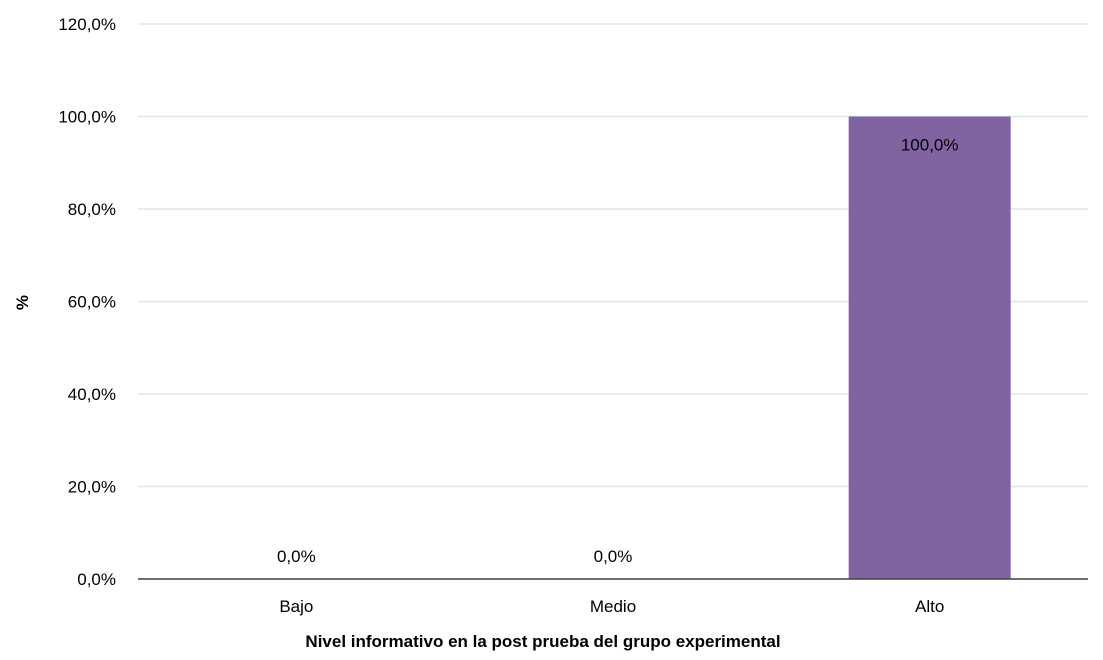 The height and width of the screenshot is (660, 1103). What do you see at coordinates (92, 209) in the screenshot?
I see `y-tick-label: 80,0%` at bounding box center [92, 209].